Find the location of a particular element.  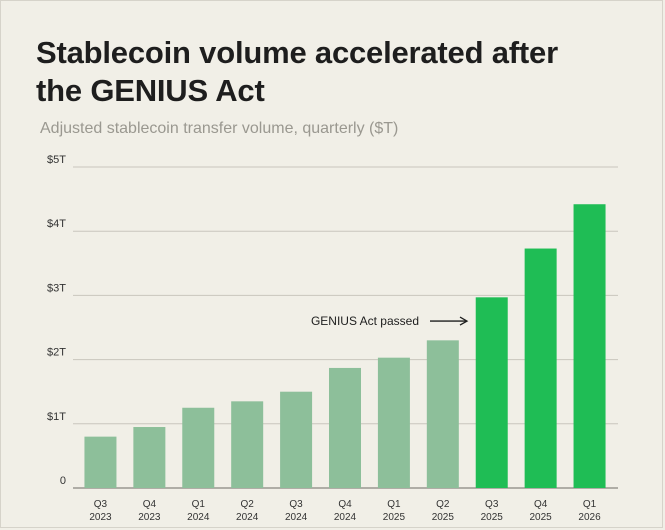

chart-title-line-2: the GENIUS Act is located at coordinates (150, 90).